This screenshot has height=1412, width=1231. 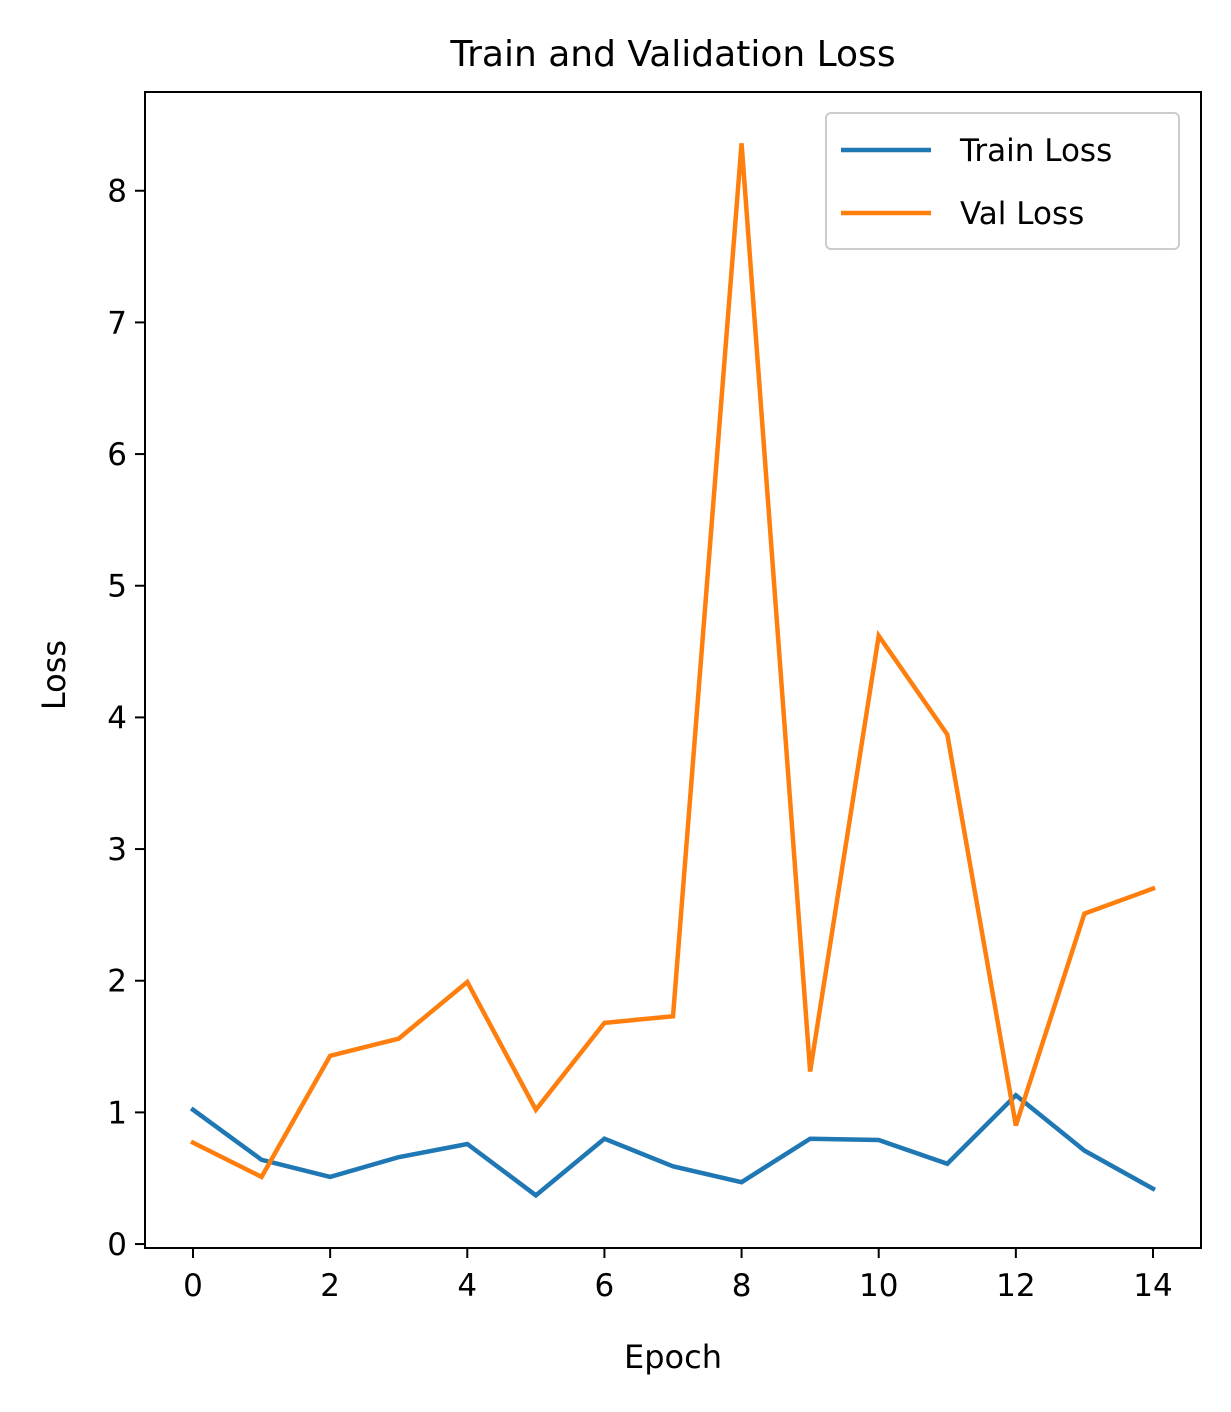 I want to click on x-tick-label: 8, so click(x=742, y=1286).